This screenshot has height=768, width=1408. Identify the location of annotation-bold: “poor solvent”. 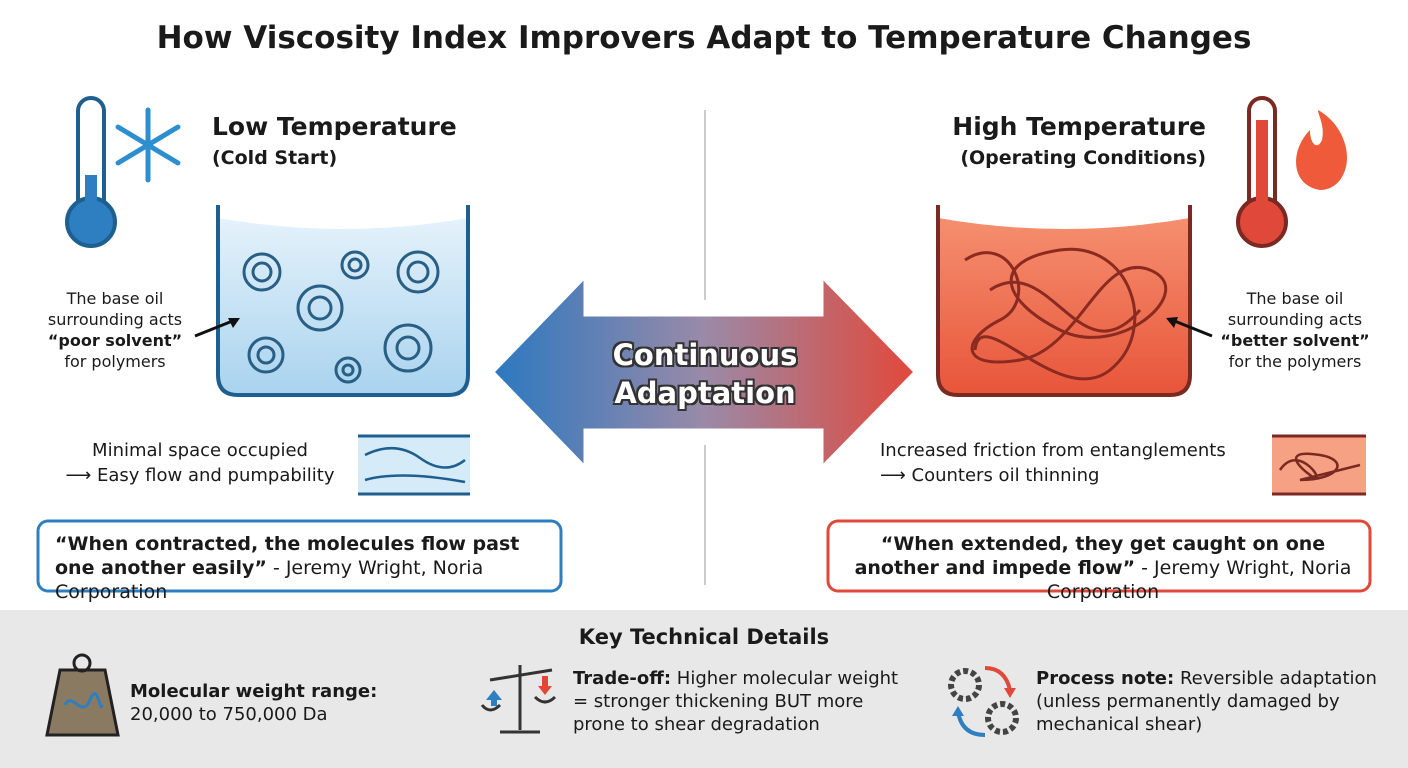
(115, 340).